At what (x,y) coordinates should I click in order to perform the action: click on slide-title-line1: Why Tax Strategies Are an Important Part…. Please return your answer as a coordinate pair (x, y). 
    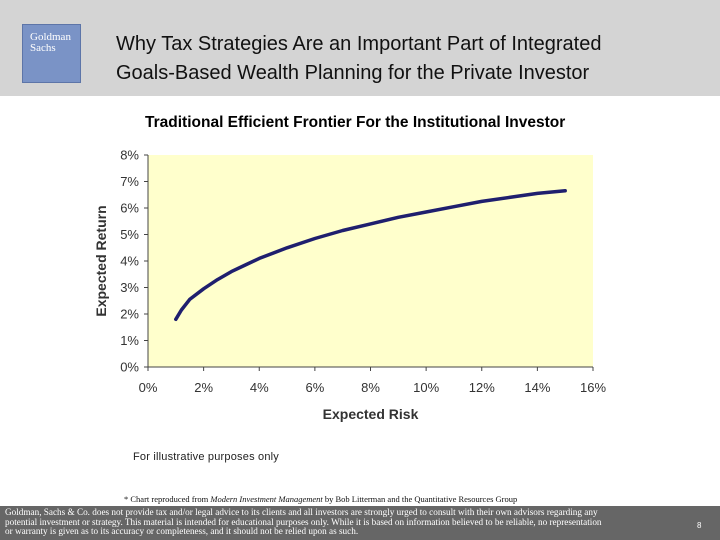
    Looking at the image, I should click on (359, 44).